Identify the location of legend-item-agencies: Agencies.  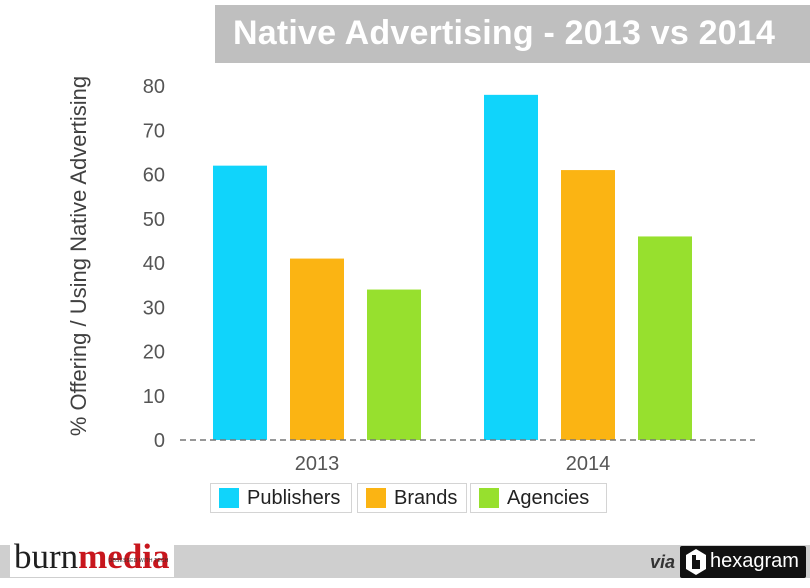
(538, 498).